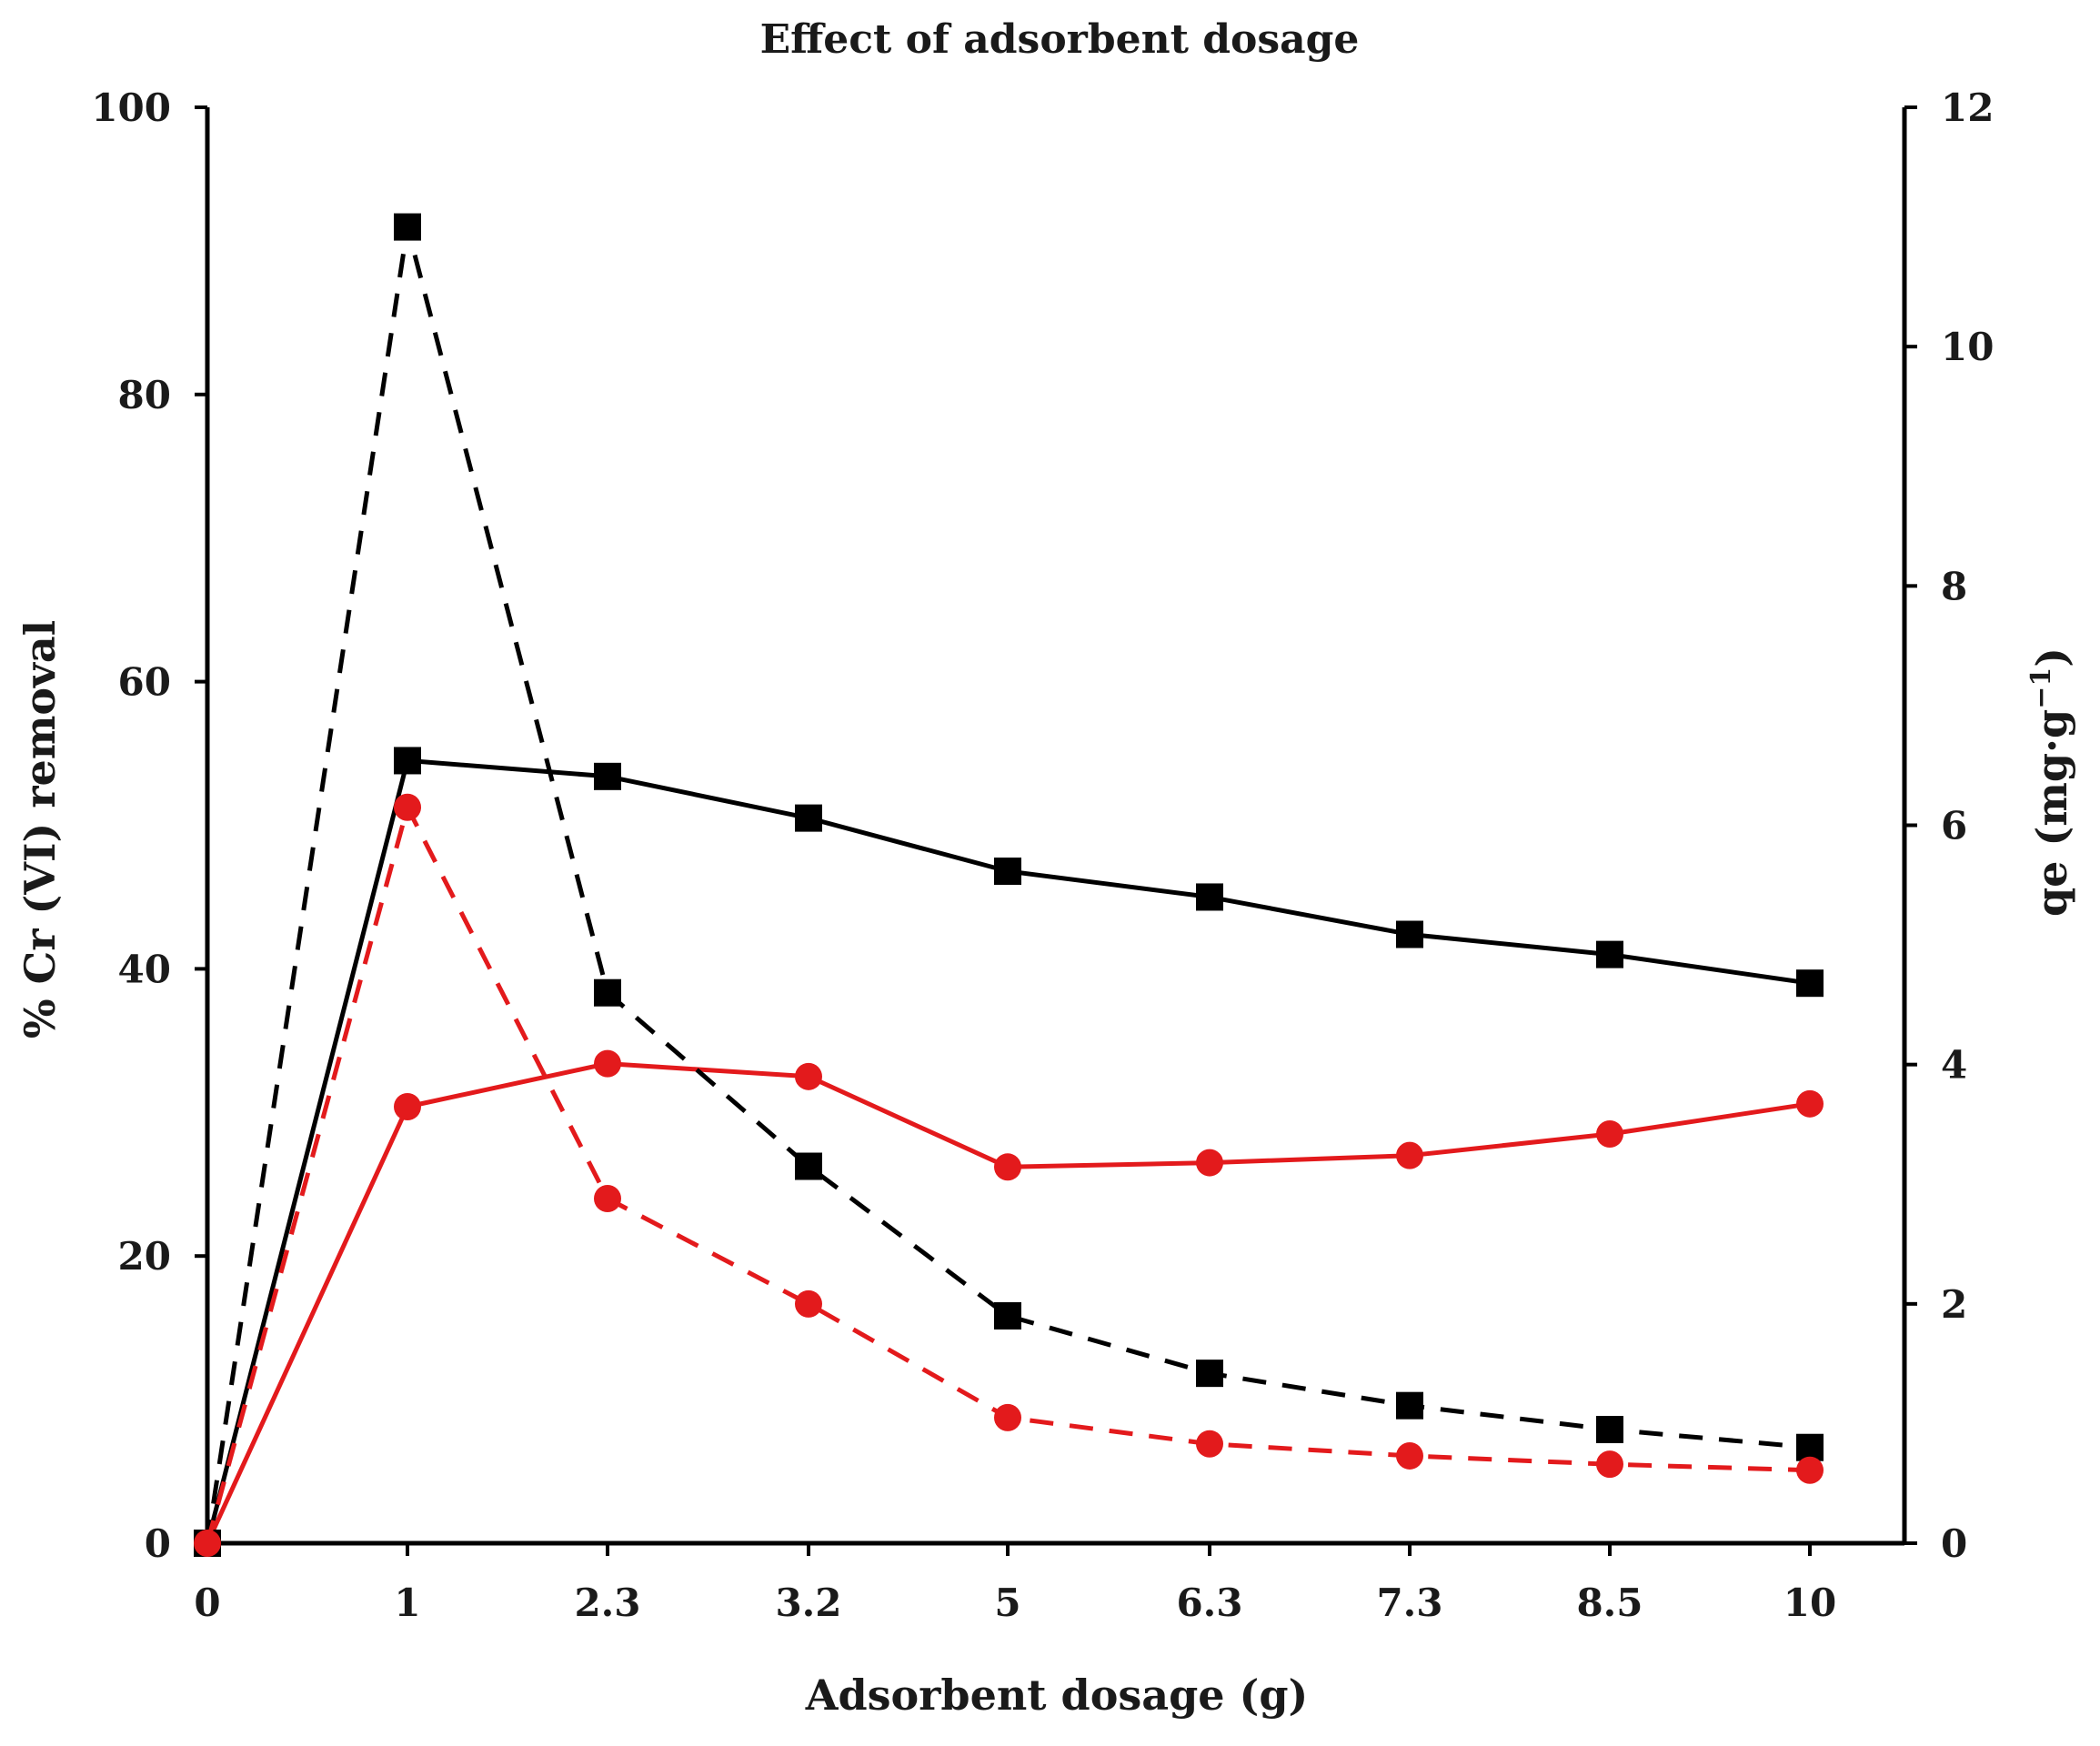 The image size is (2100, 1746). Describe the element at coordinates (1954, 1065) in the screenshot. I see `y-tick-label-right: 4` at that location.